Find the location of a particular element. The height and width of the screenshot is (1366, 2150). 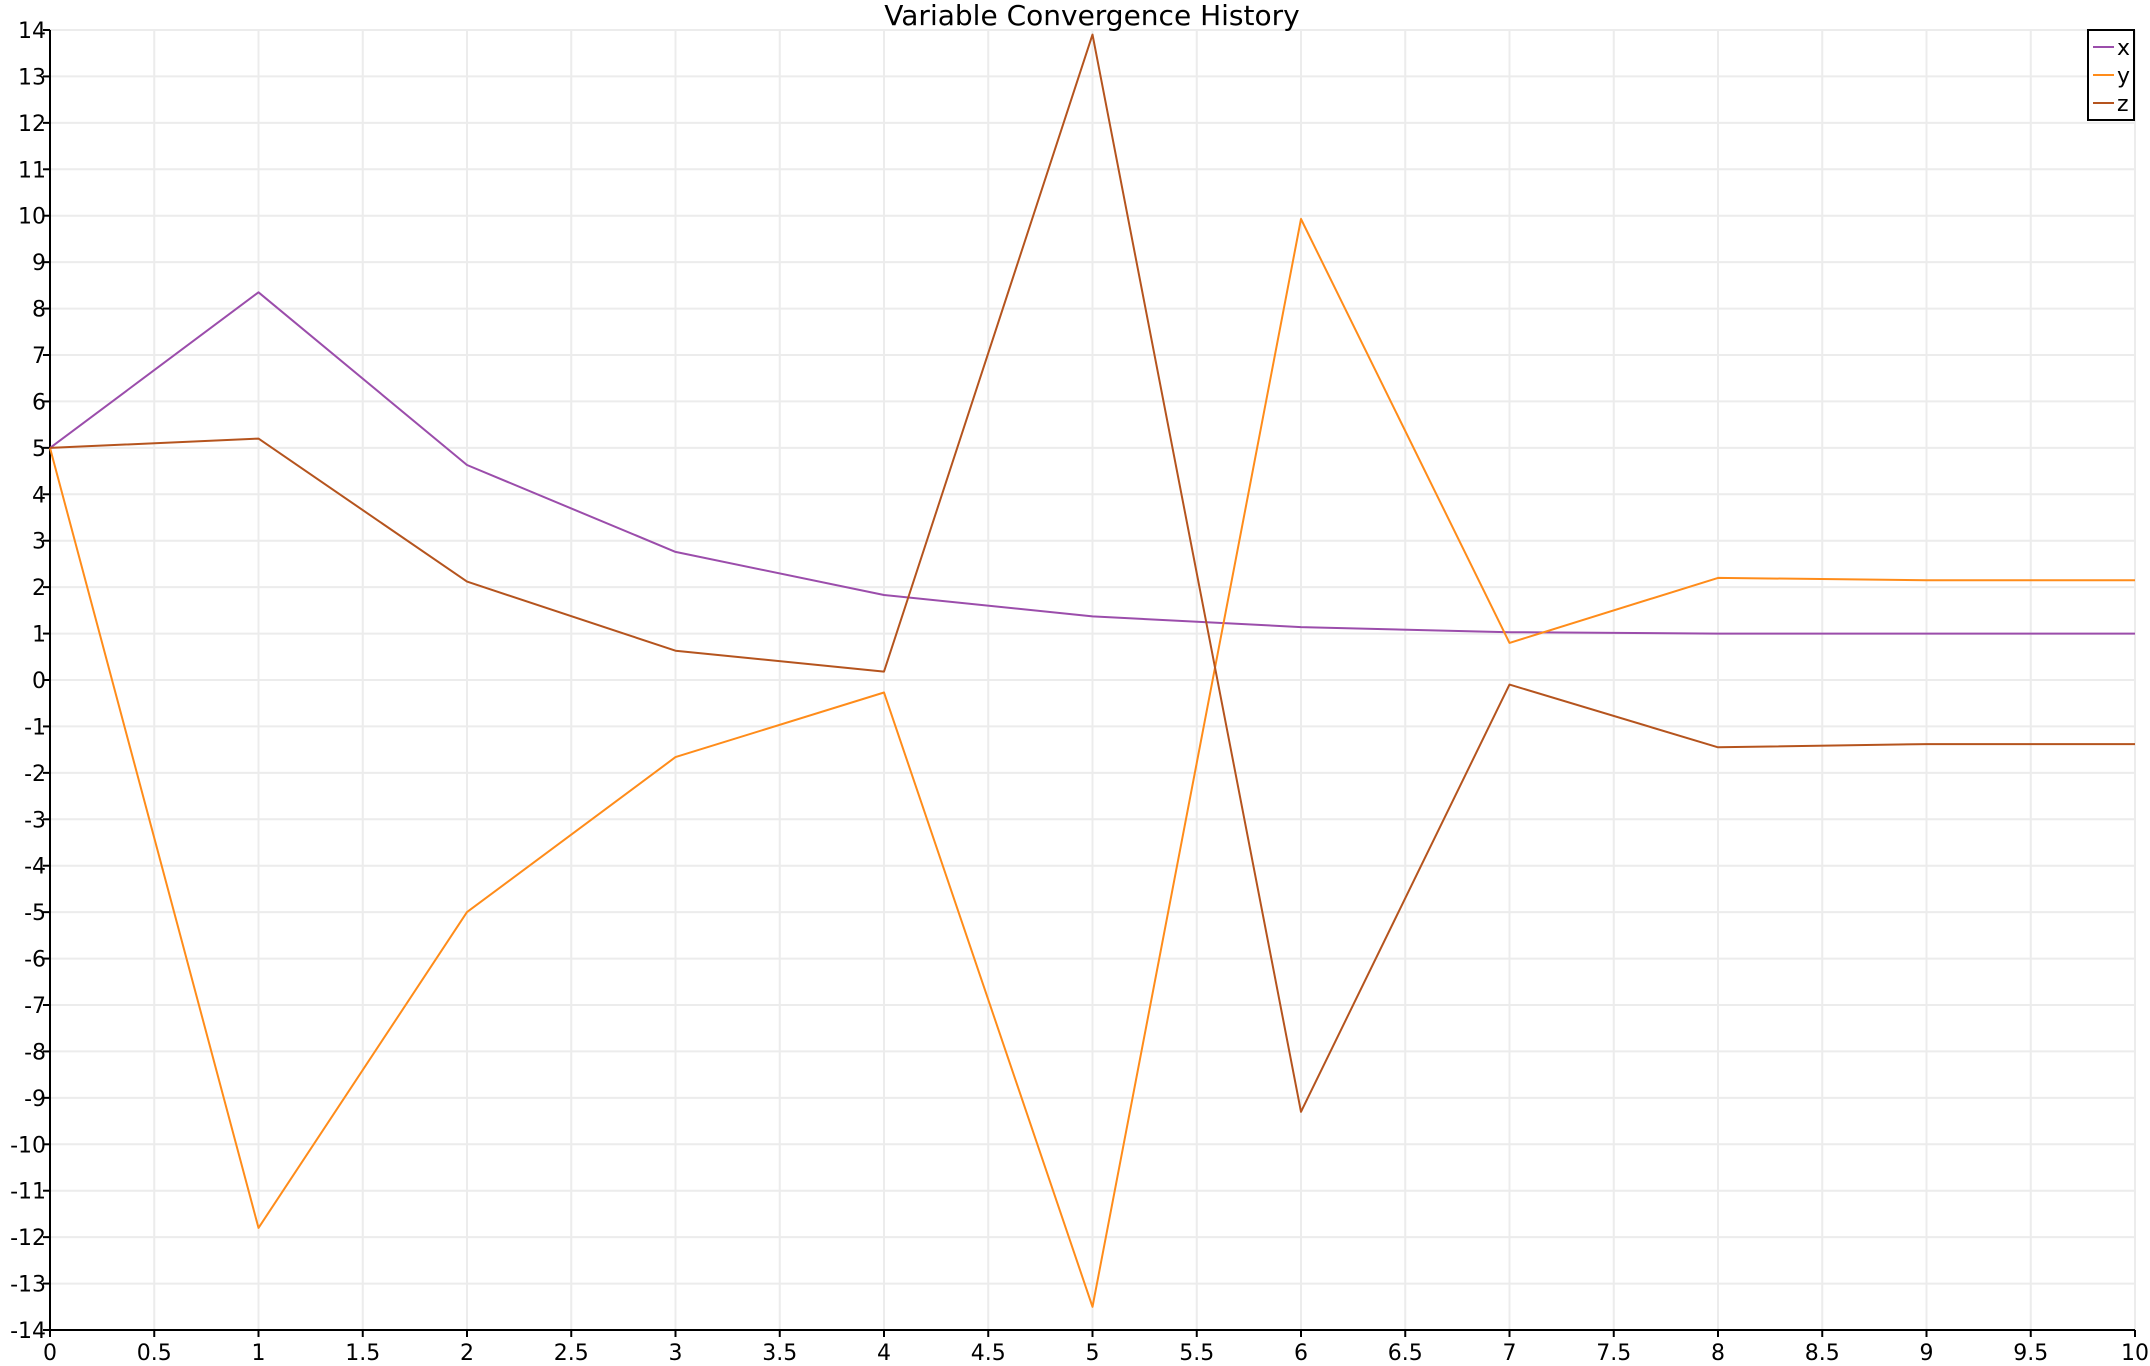

y-tick-label: -12 is located at coordinates (28, 1238).